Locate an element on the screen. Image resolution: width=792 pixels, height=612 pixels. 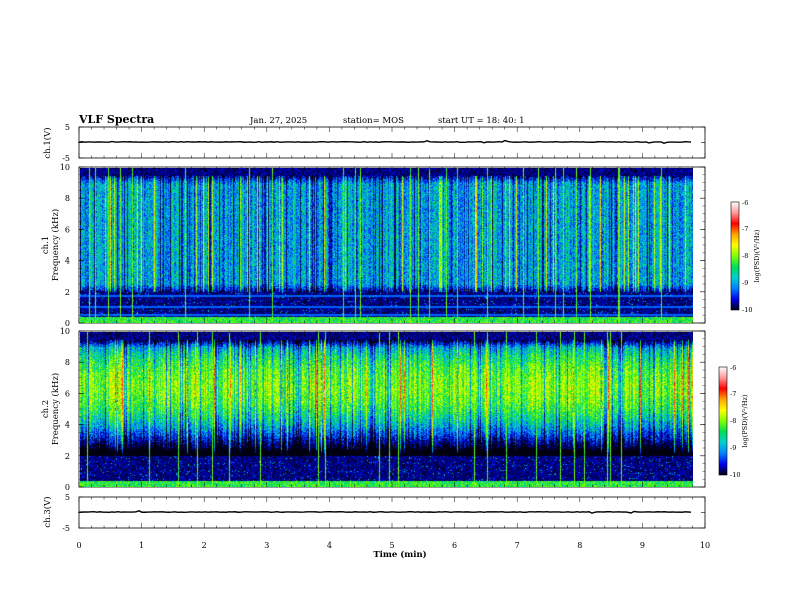
cb2-tick-7: -7 is located at coordinates (733, 394).